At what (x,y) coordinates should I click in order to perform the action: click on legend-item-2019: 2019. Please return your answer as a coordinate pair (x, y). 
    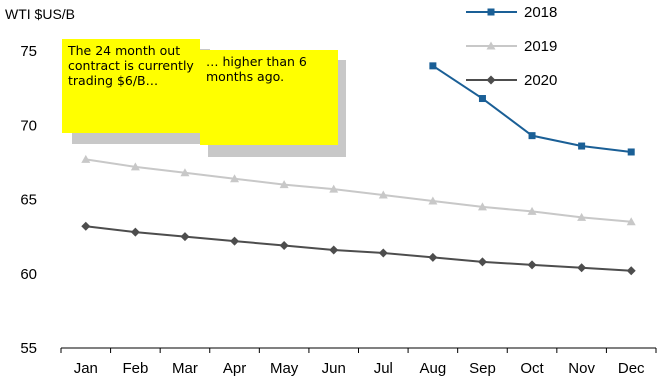
    Looking at the image, I should click on (511, 46).